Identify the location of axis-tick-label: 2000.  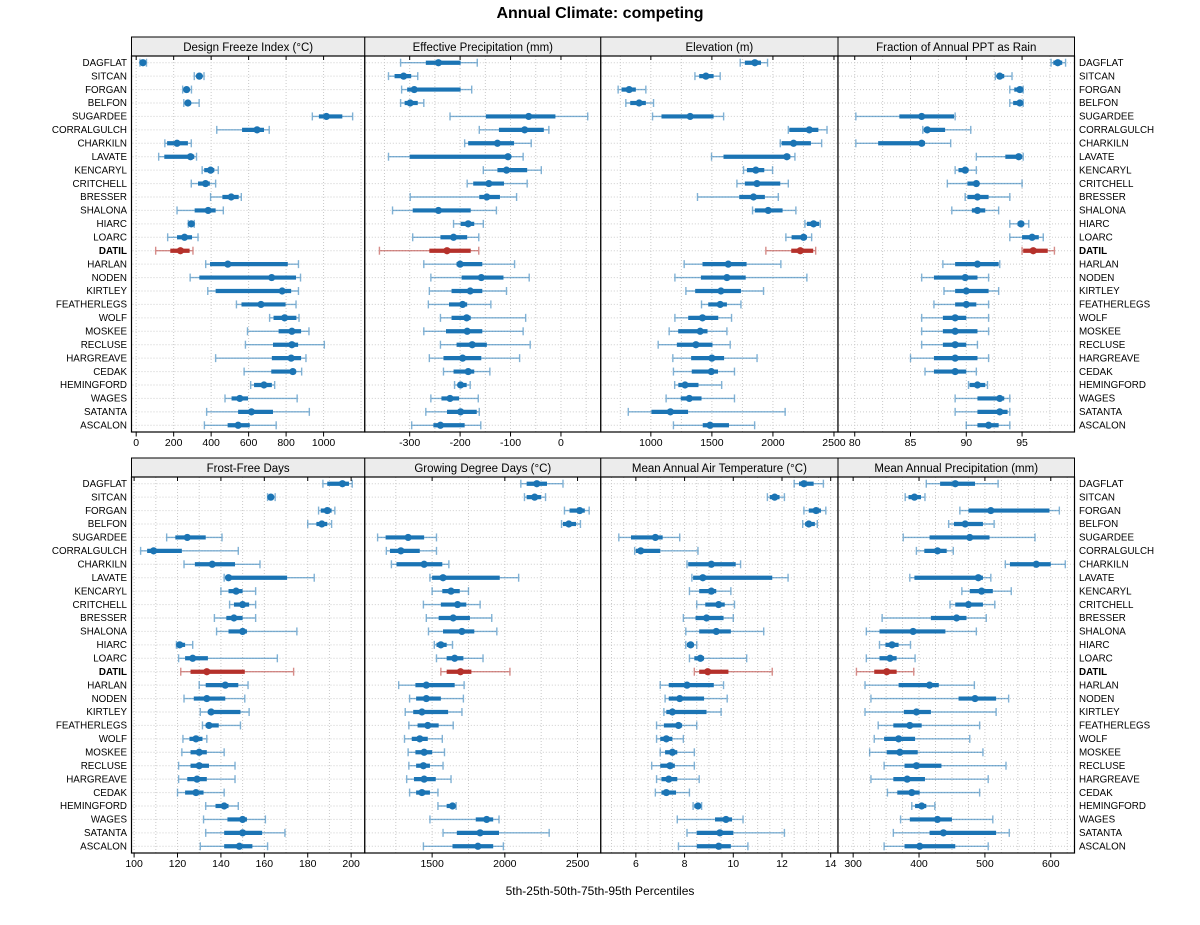
(505, 864).